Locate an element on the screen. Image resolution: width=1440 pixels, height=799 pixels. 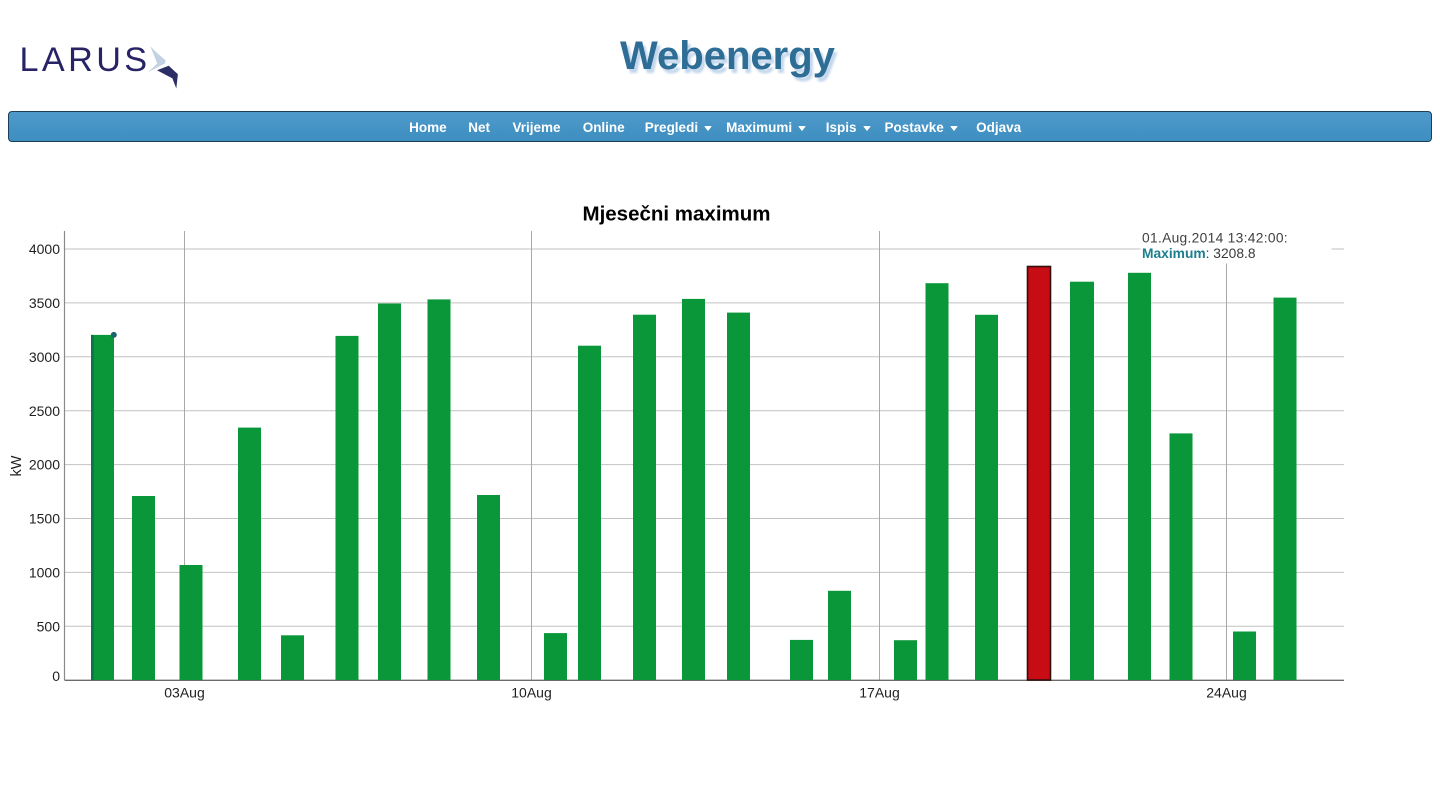
svg-text: kW is located at coordinates (17, 465).